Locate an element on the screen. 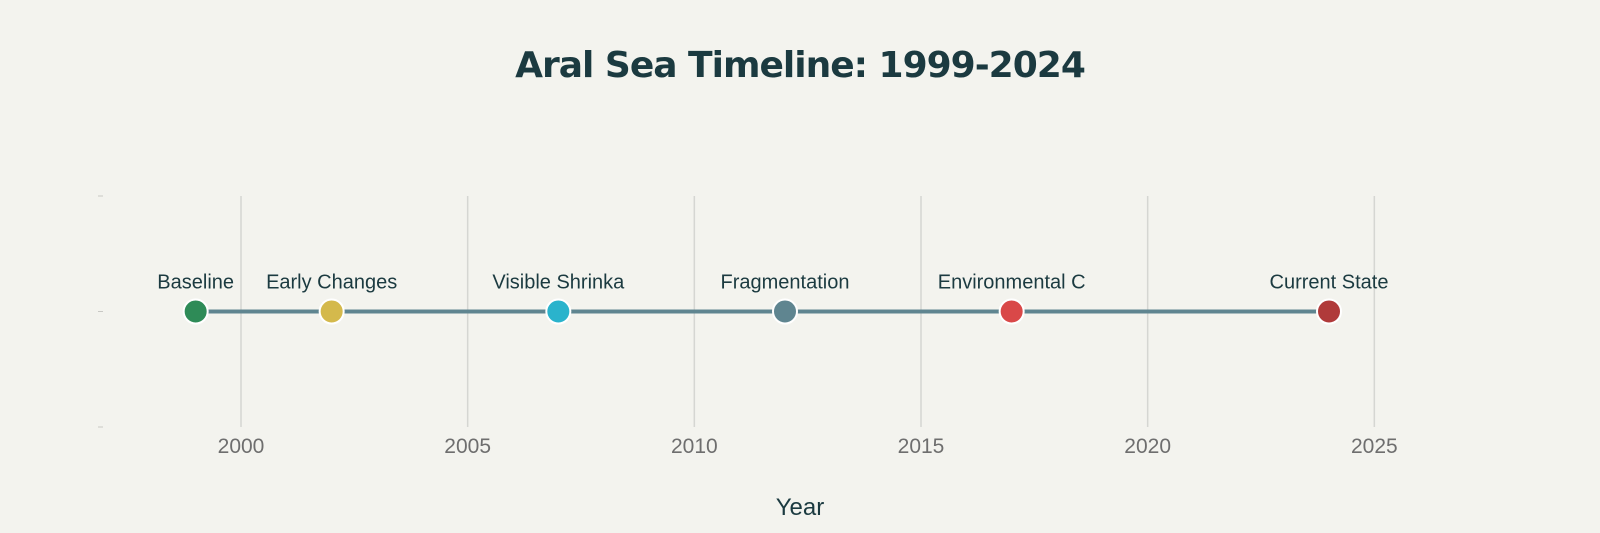 This screenshot has width=1600, height=533. event-label: Early Changes is located at coordinates (331, 283).